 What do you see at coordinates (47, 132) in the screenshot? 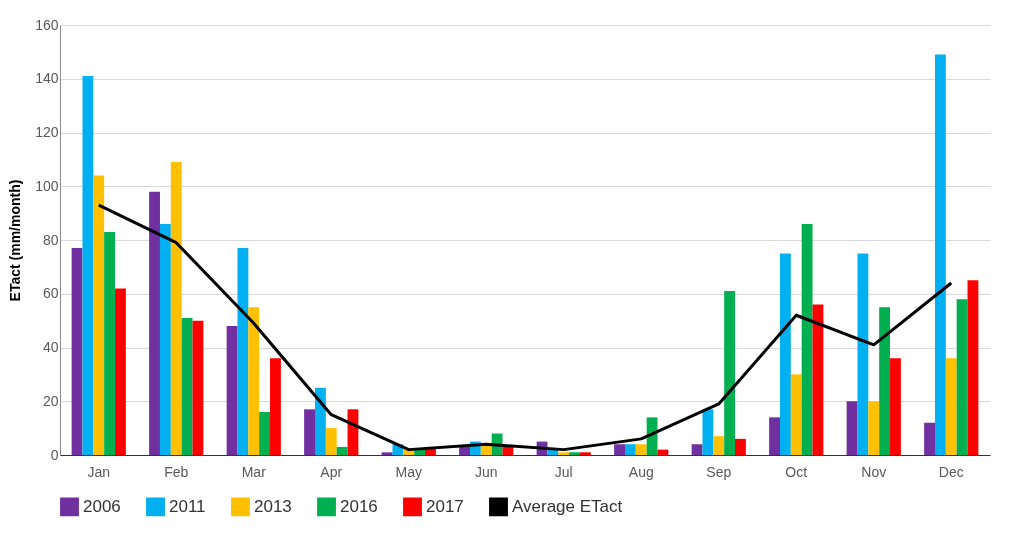
I see `y-tick-label: 120` at bounding box center [47, 132].